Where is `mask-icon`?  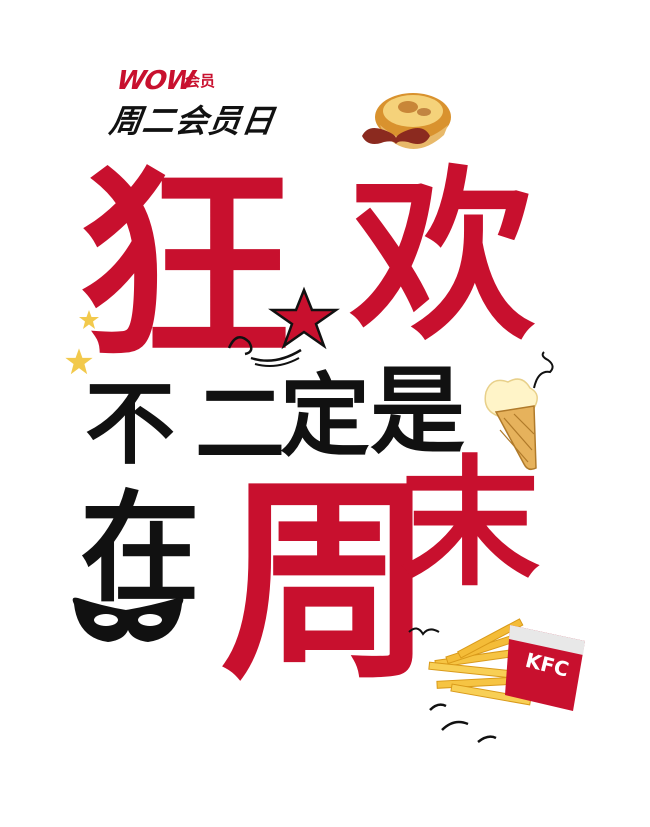
mask-icon is located at coordinates (128, 619).